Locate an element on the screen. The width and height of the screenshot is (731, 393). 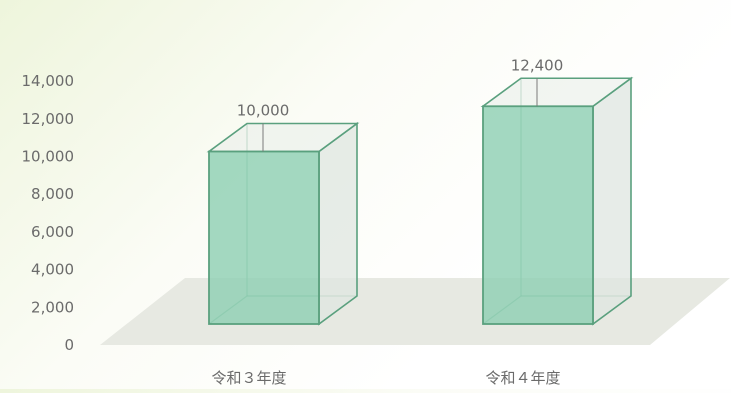
y-tick-label: 6,000 is located at coordinates (52, 232).